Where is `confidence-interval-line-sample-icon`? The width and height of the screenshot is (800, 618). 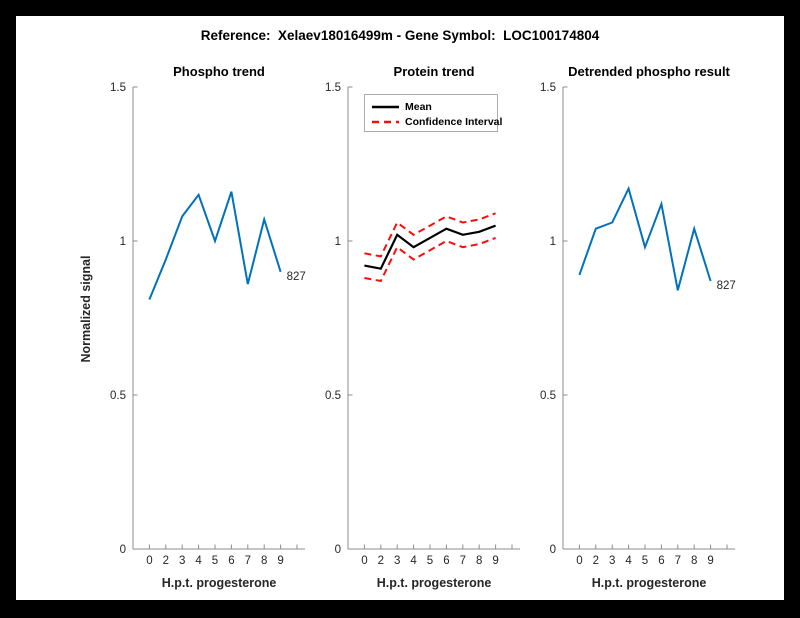
confidence-interval-line-sample-icon is located at coordinates (385, 121).